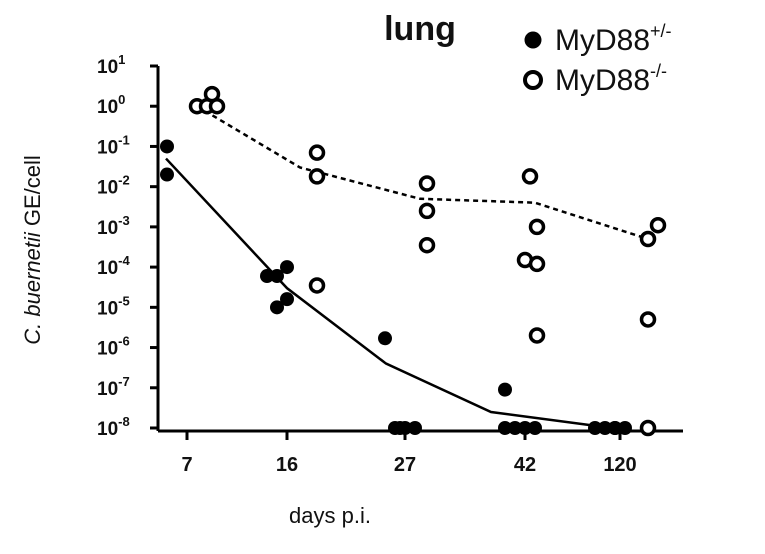 This screenshot has width=765, height=554. I want to click on x-tick-label: 42, so click(525, 465).